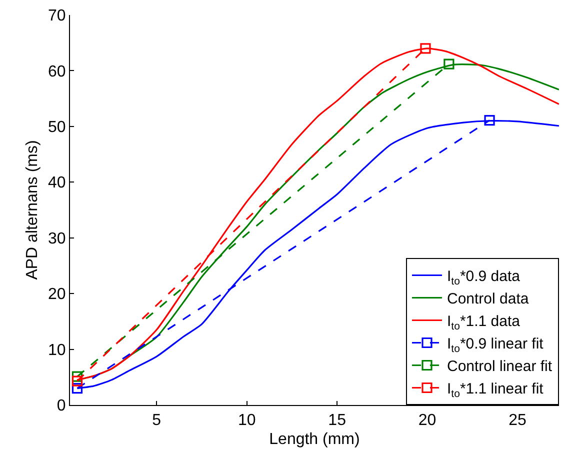 This screenshot has width=561, height=460. I want to click on legend-label: I$_{to}$*1.1 data, so click(484, 322).